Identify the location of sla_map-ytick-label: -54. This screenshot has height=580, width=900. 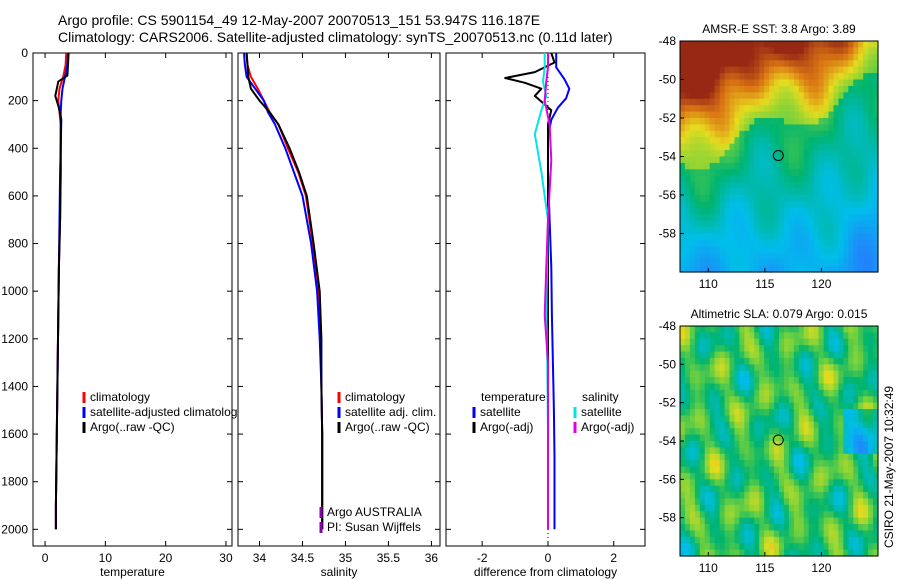
(668, 441).